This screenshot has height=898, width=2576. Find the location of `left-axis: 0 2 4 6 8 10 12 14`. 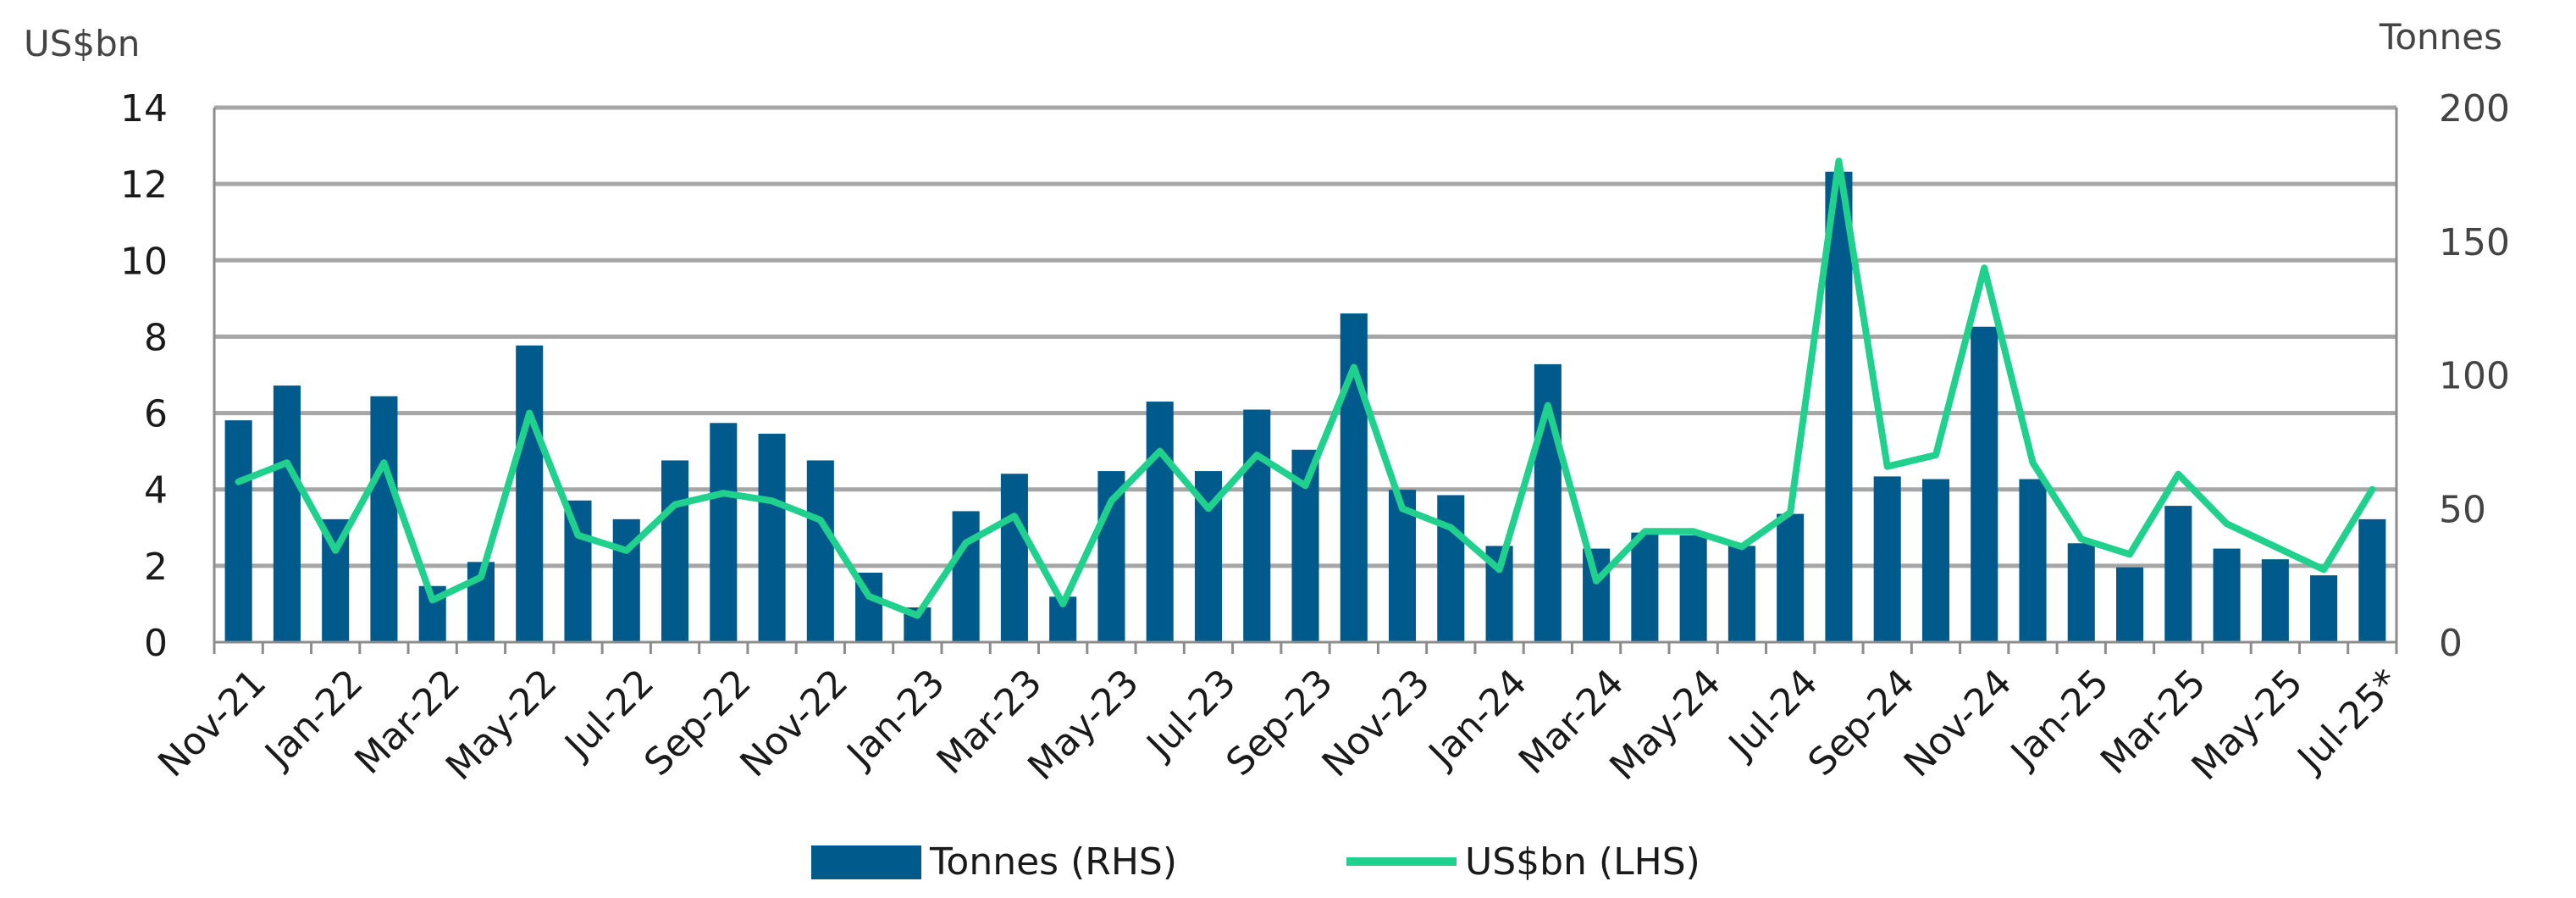

left-axis: 0 2 4 6 8 10 12 14 is located at coordinates (144, 376).